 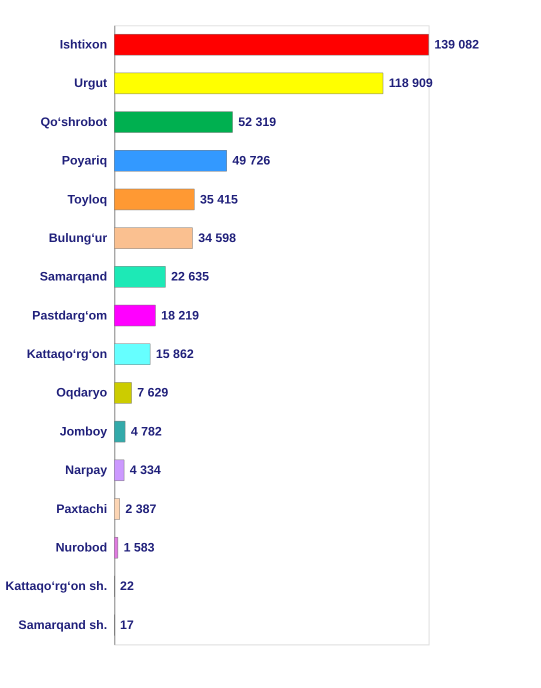 I want to click on data-label: 22, so click(x=127, y=586).